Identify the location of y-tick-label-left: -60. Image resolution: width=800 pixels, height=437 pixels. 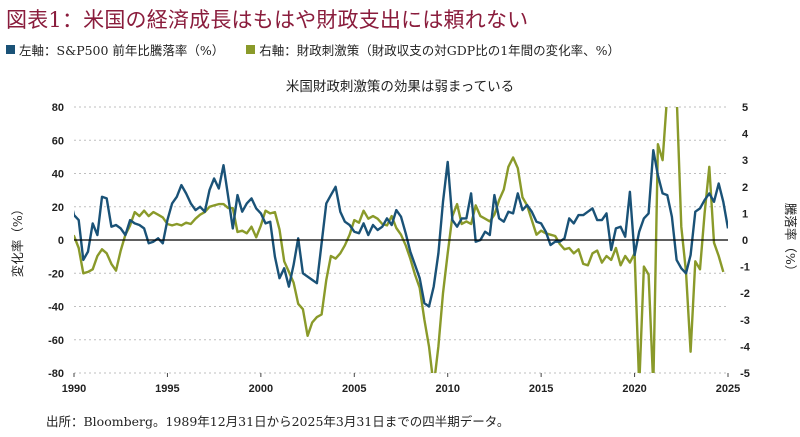
(56, 341).